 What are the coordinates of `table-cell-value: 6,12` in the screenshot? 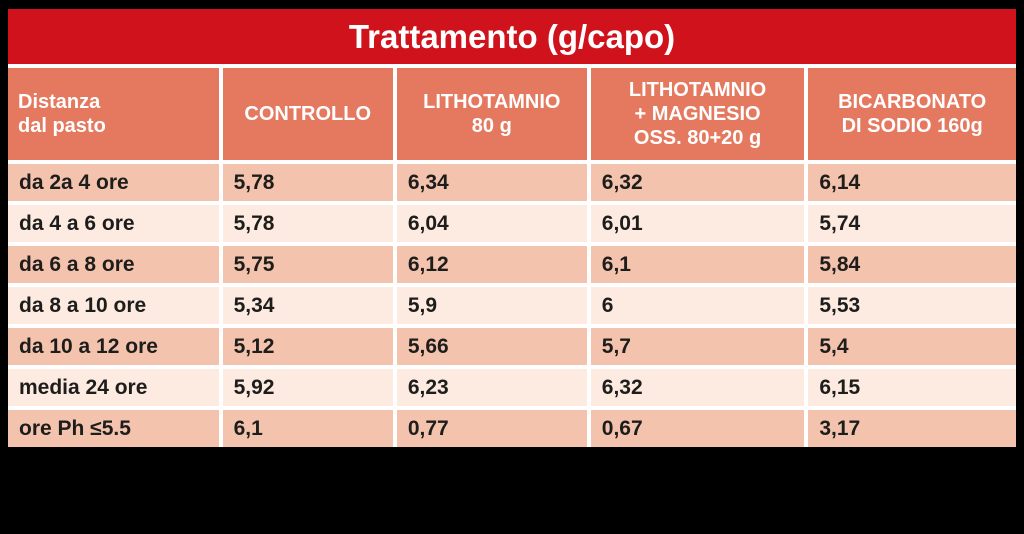 It's located at (491, 264).